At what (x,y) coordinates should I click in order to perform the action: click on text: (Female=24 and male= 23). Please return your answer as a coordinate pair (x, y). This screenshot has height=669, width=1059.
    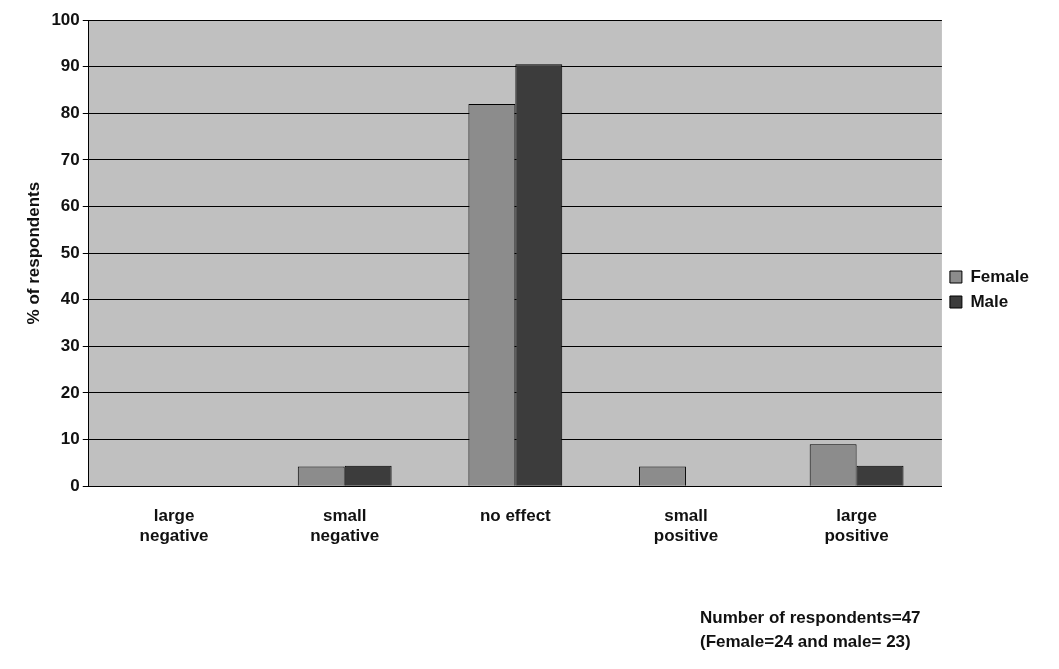
    Looking at the image, I should click on (805, 642).